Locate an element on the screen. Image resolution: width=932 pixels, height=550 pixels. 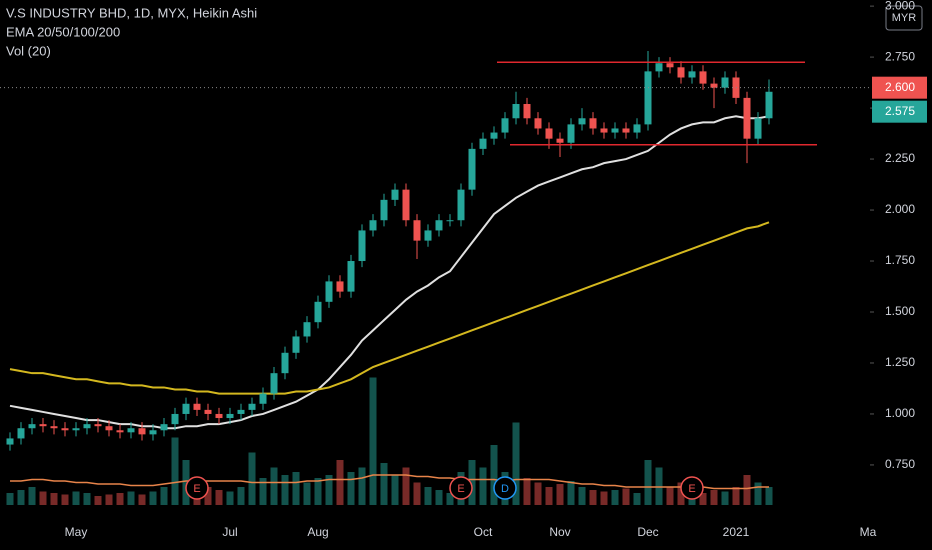
y-tick-label: 0.750 is located at coordinates (900, 464).